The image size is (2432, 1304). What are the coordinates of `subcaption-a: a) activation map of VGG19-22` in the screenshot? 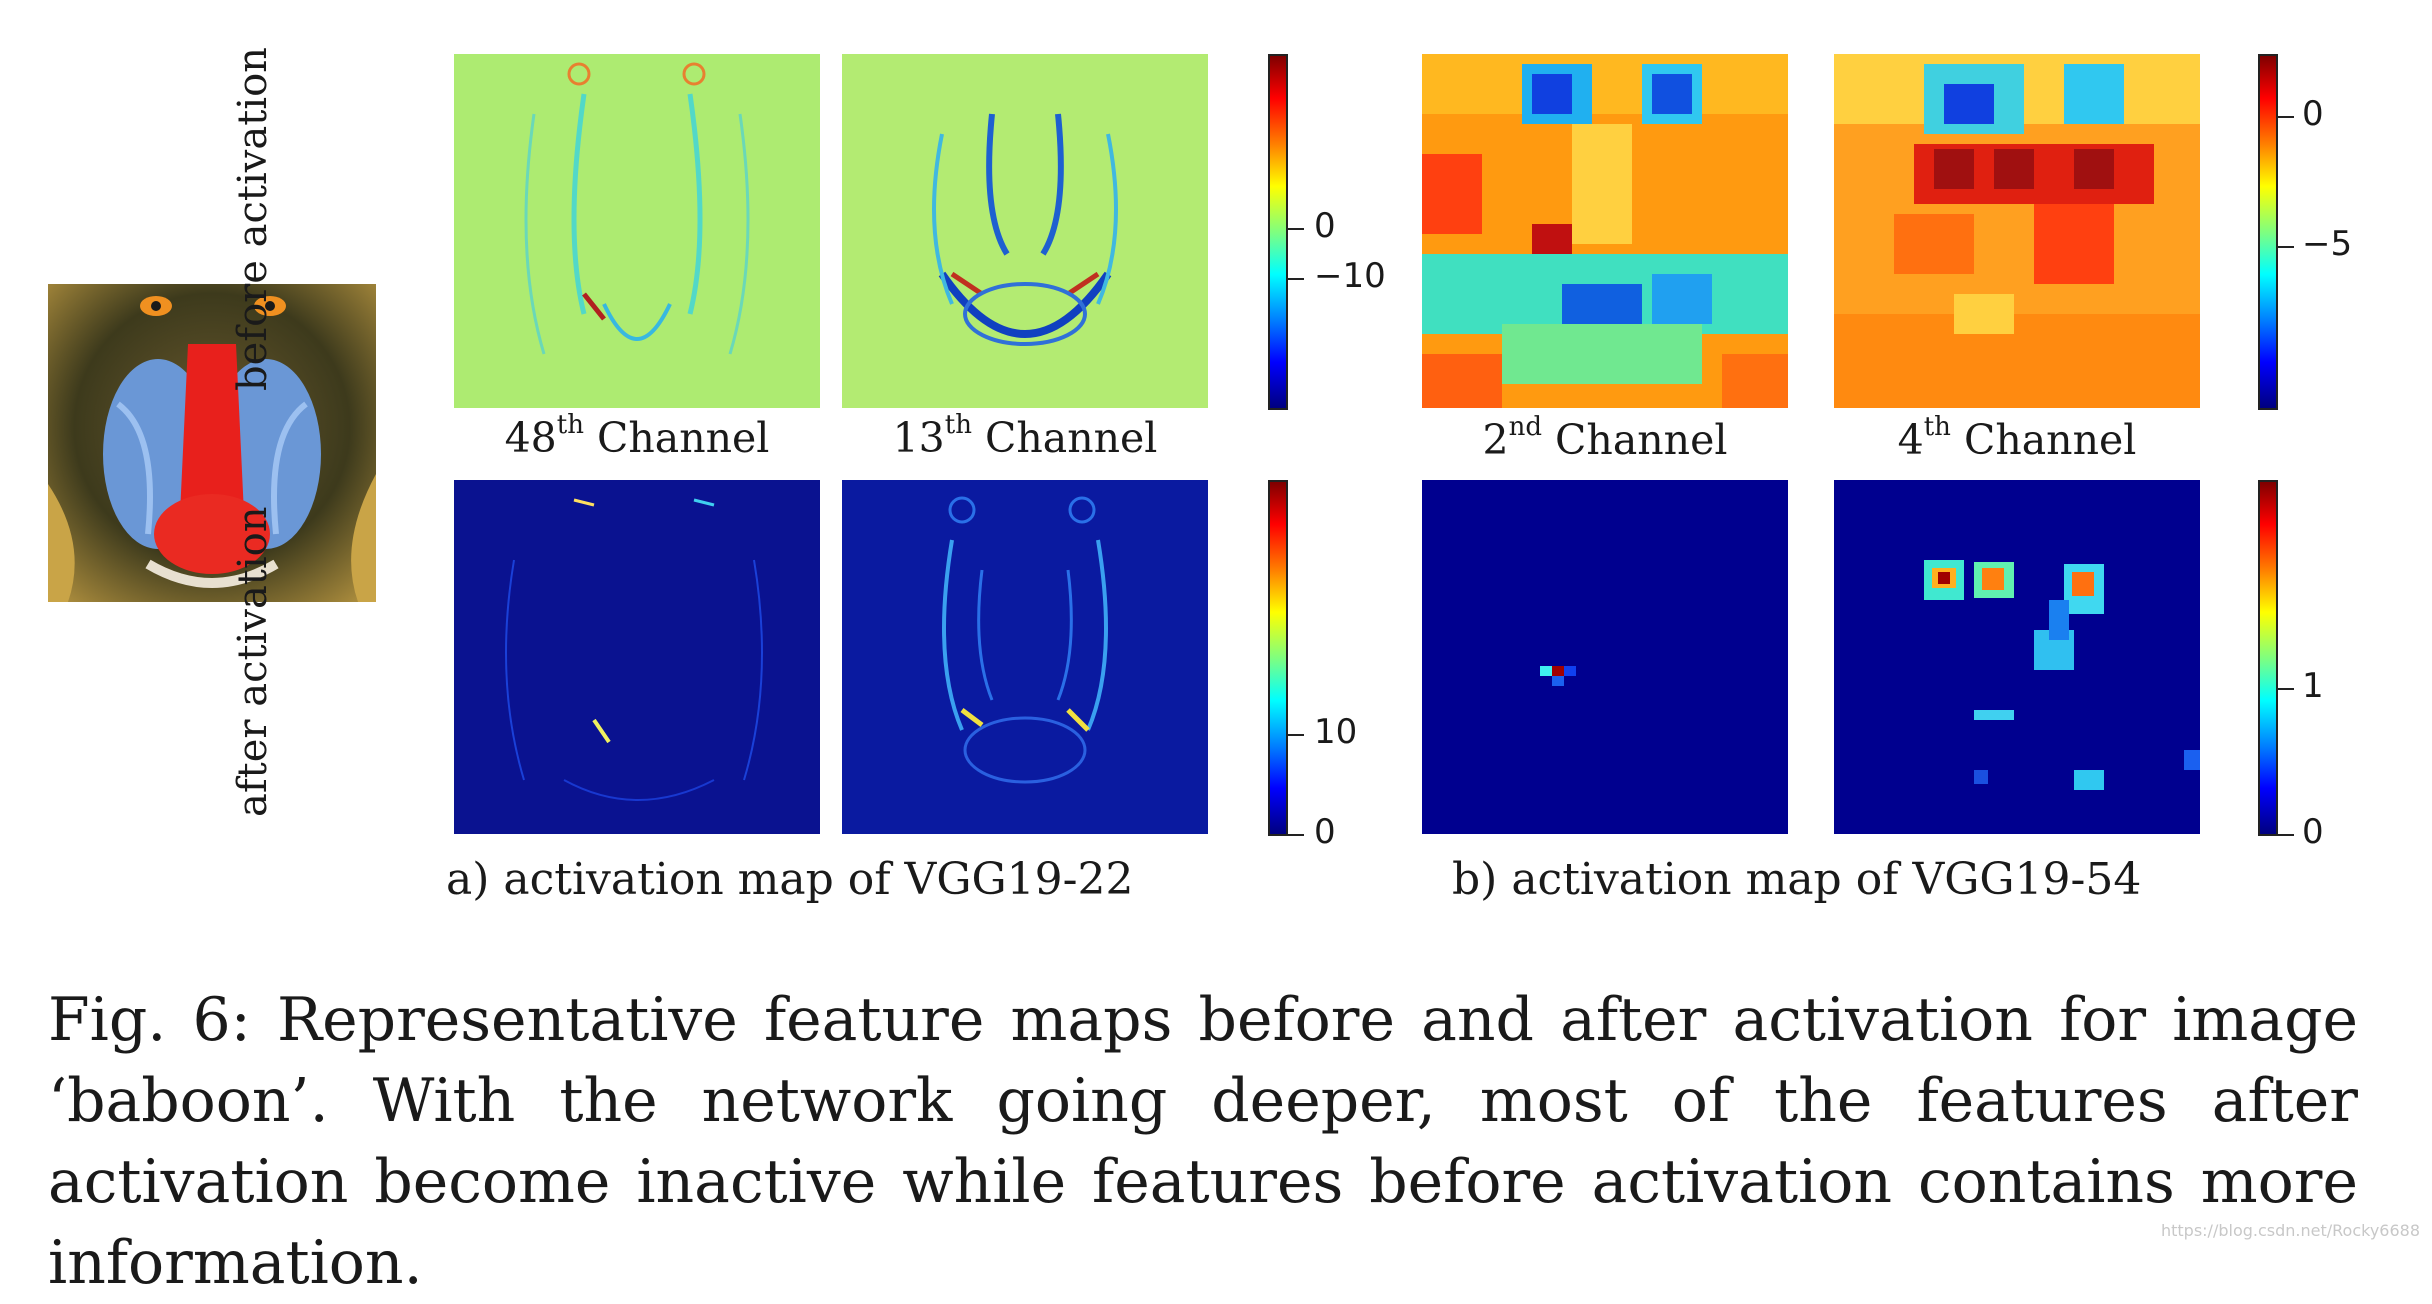 It's located at (790, 879).